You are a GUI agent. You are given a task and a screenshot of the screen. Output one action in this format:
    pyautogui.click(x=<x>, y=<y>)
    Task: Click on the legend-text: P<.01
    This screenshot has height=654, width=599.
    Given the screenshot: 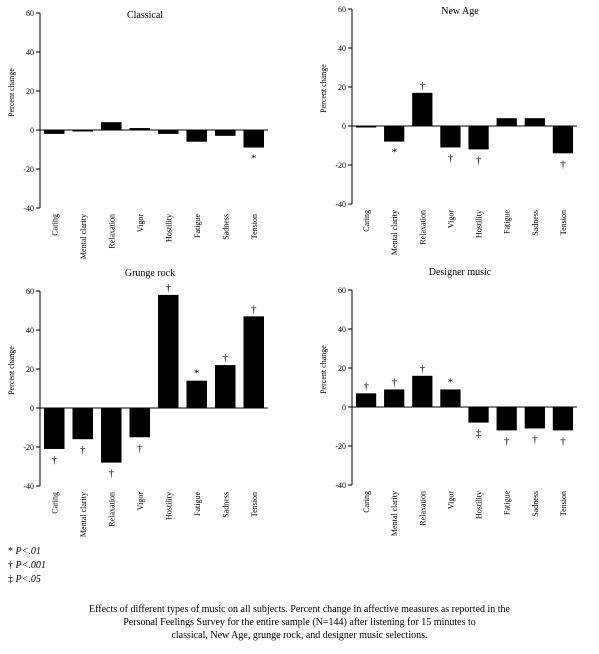 What is the action you would take?
    pyautogui.click(x=28, y=551)
    